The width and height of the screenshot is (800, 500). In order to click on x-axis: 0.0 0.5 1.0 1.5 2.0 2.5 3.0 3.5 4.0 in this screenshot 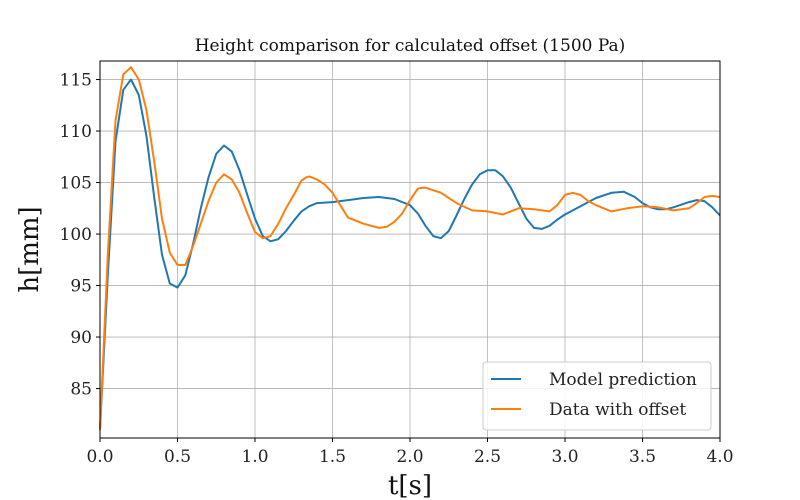, I will do `click(410, 452)`.